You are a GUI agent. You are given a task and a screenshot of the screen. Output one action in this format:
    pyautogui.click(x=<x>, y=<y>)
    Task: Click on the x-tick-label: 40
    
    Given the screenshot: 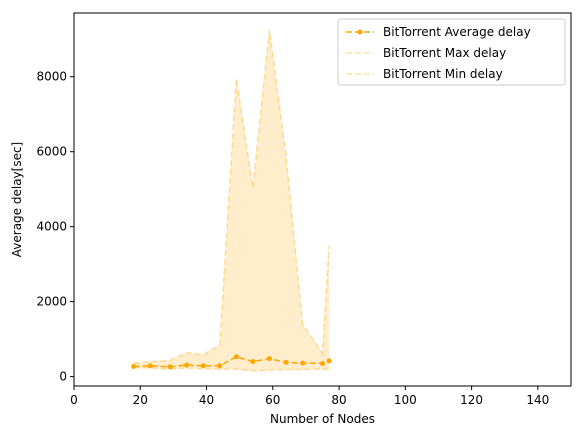 What is the action you would take?
    pyautogui.click(x=206, y=400)
    